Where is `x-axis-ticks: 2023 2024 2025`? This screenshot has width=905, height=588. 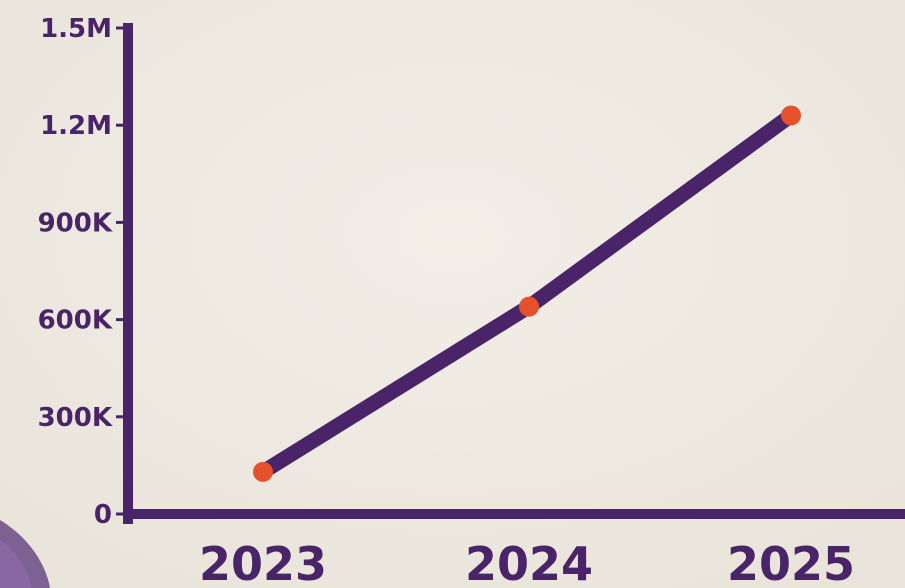 x-axis-ticks: 2023 2024 2025 is located at coordinates (527, 562).